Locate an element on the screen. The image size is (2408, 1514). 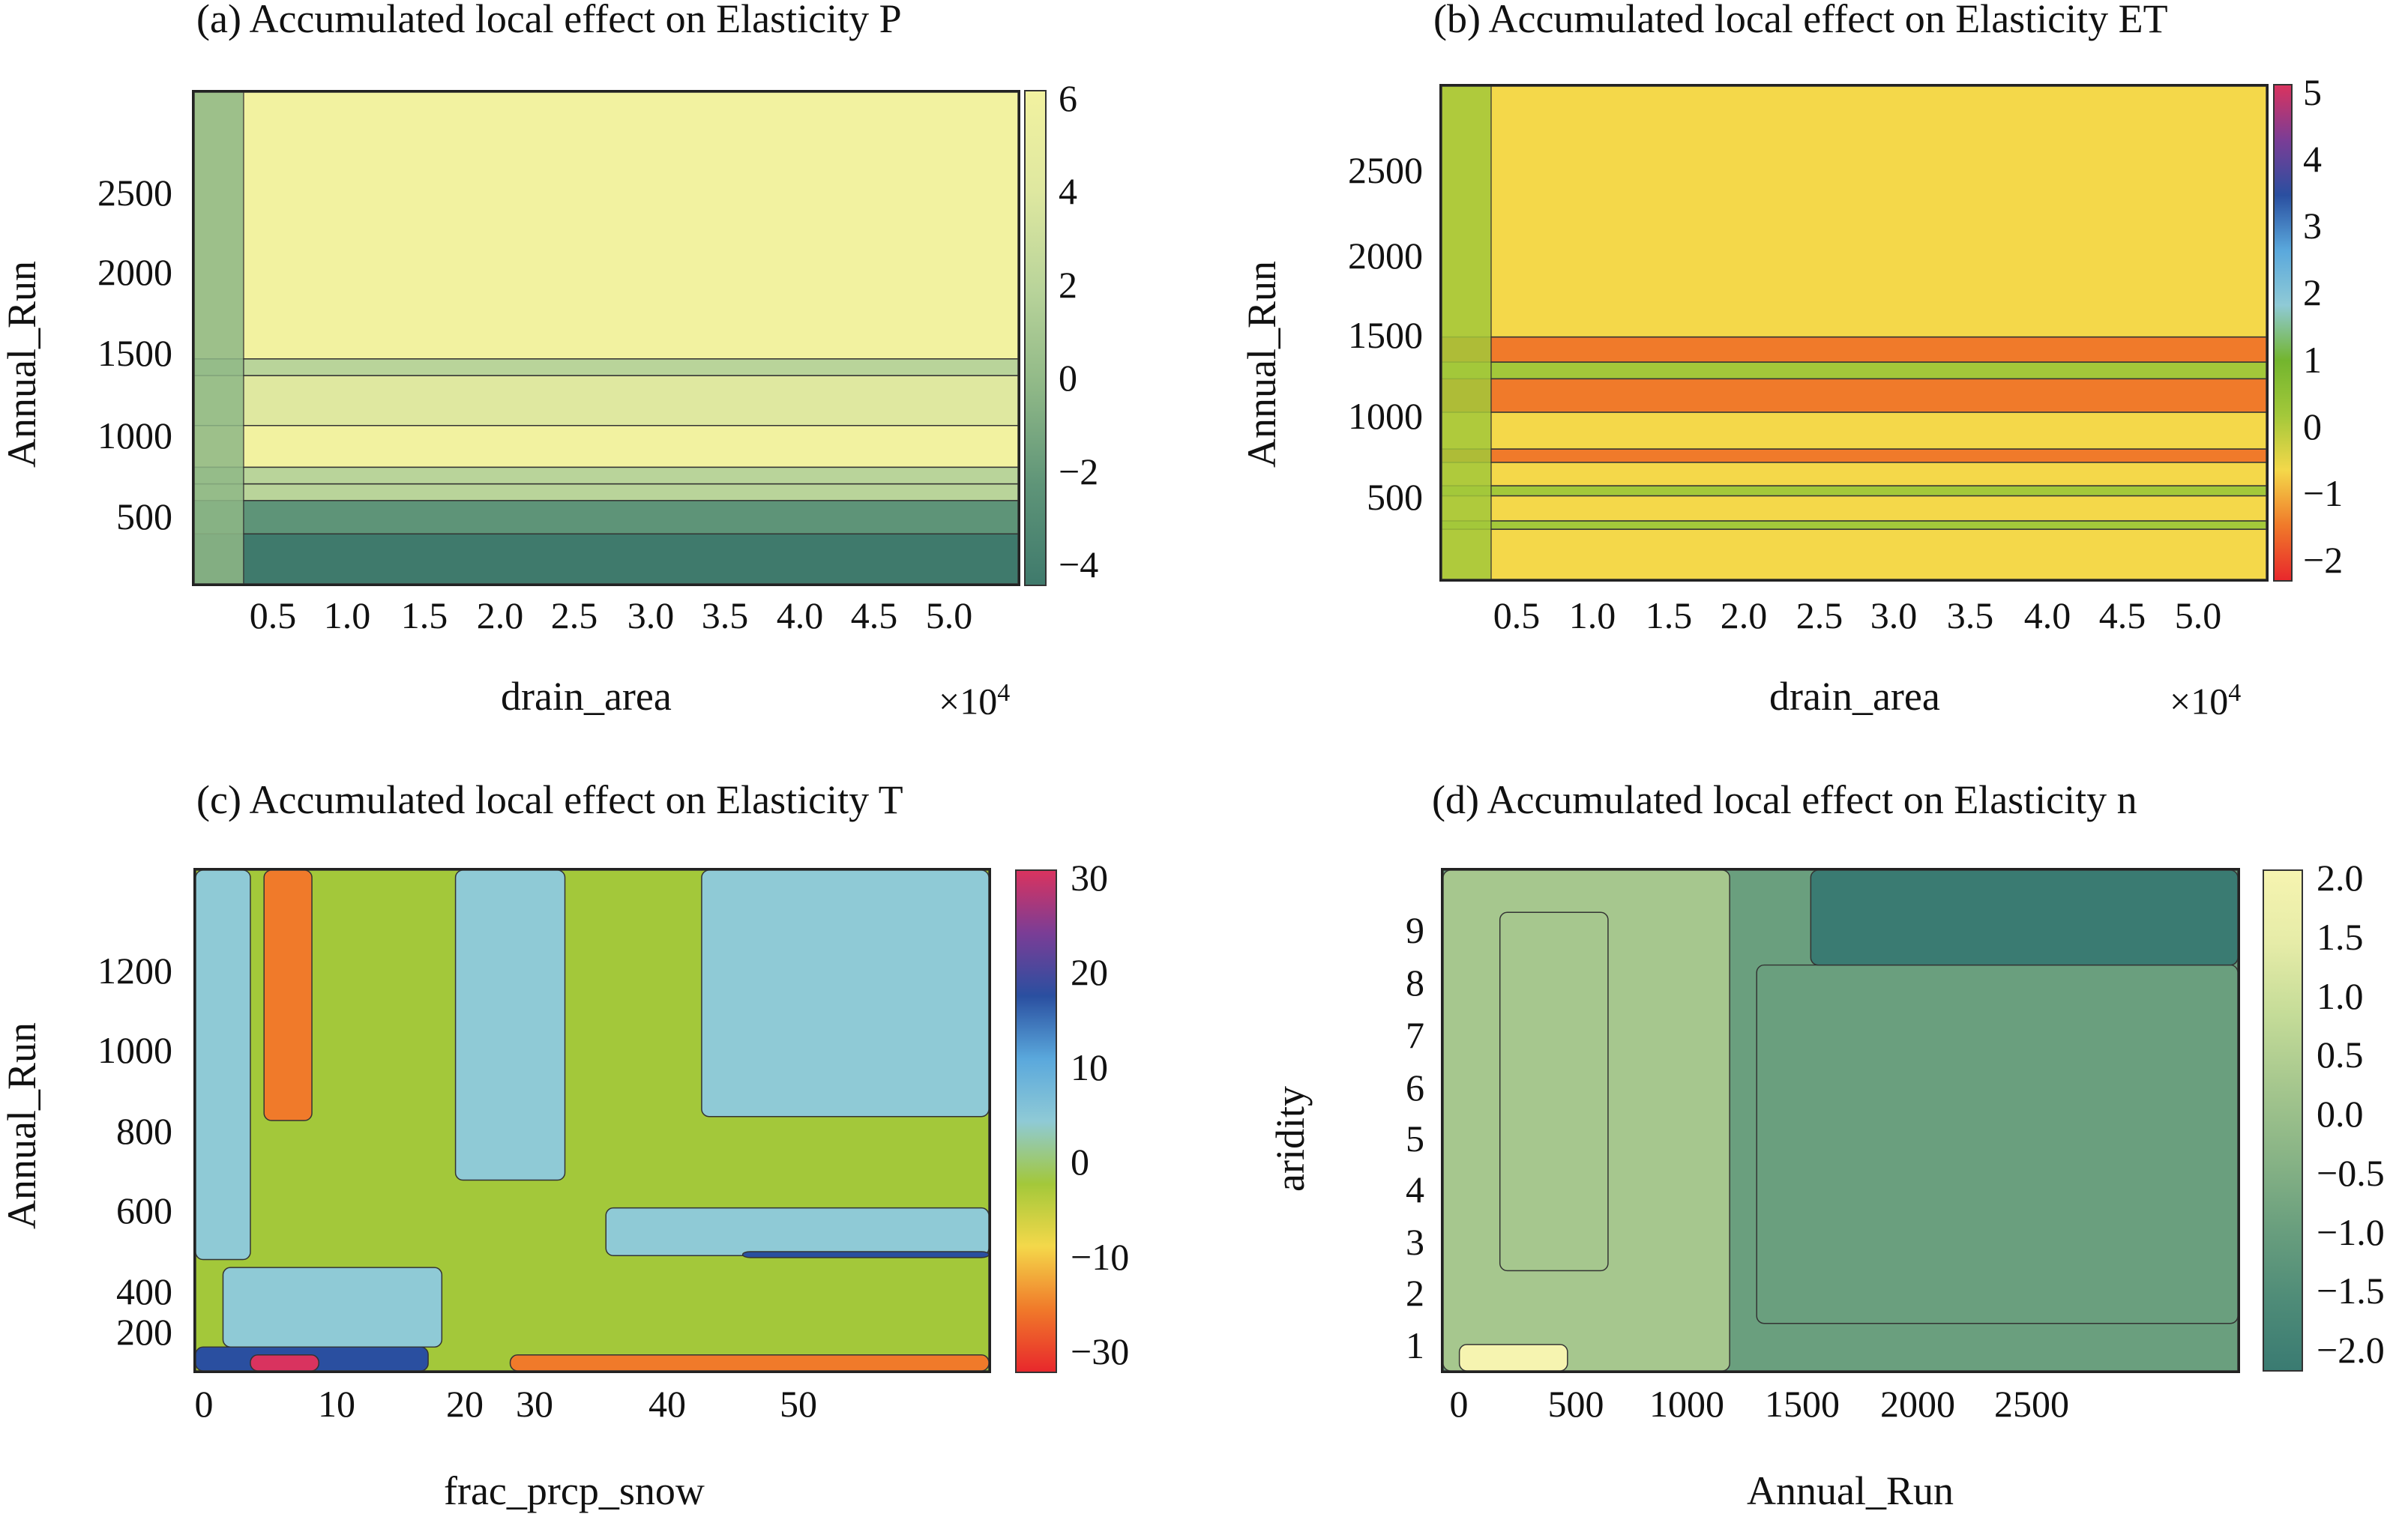
colorbar-tick-label: 1.0 is located at coordinates (2340, 995).